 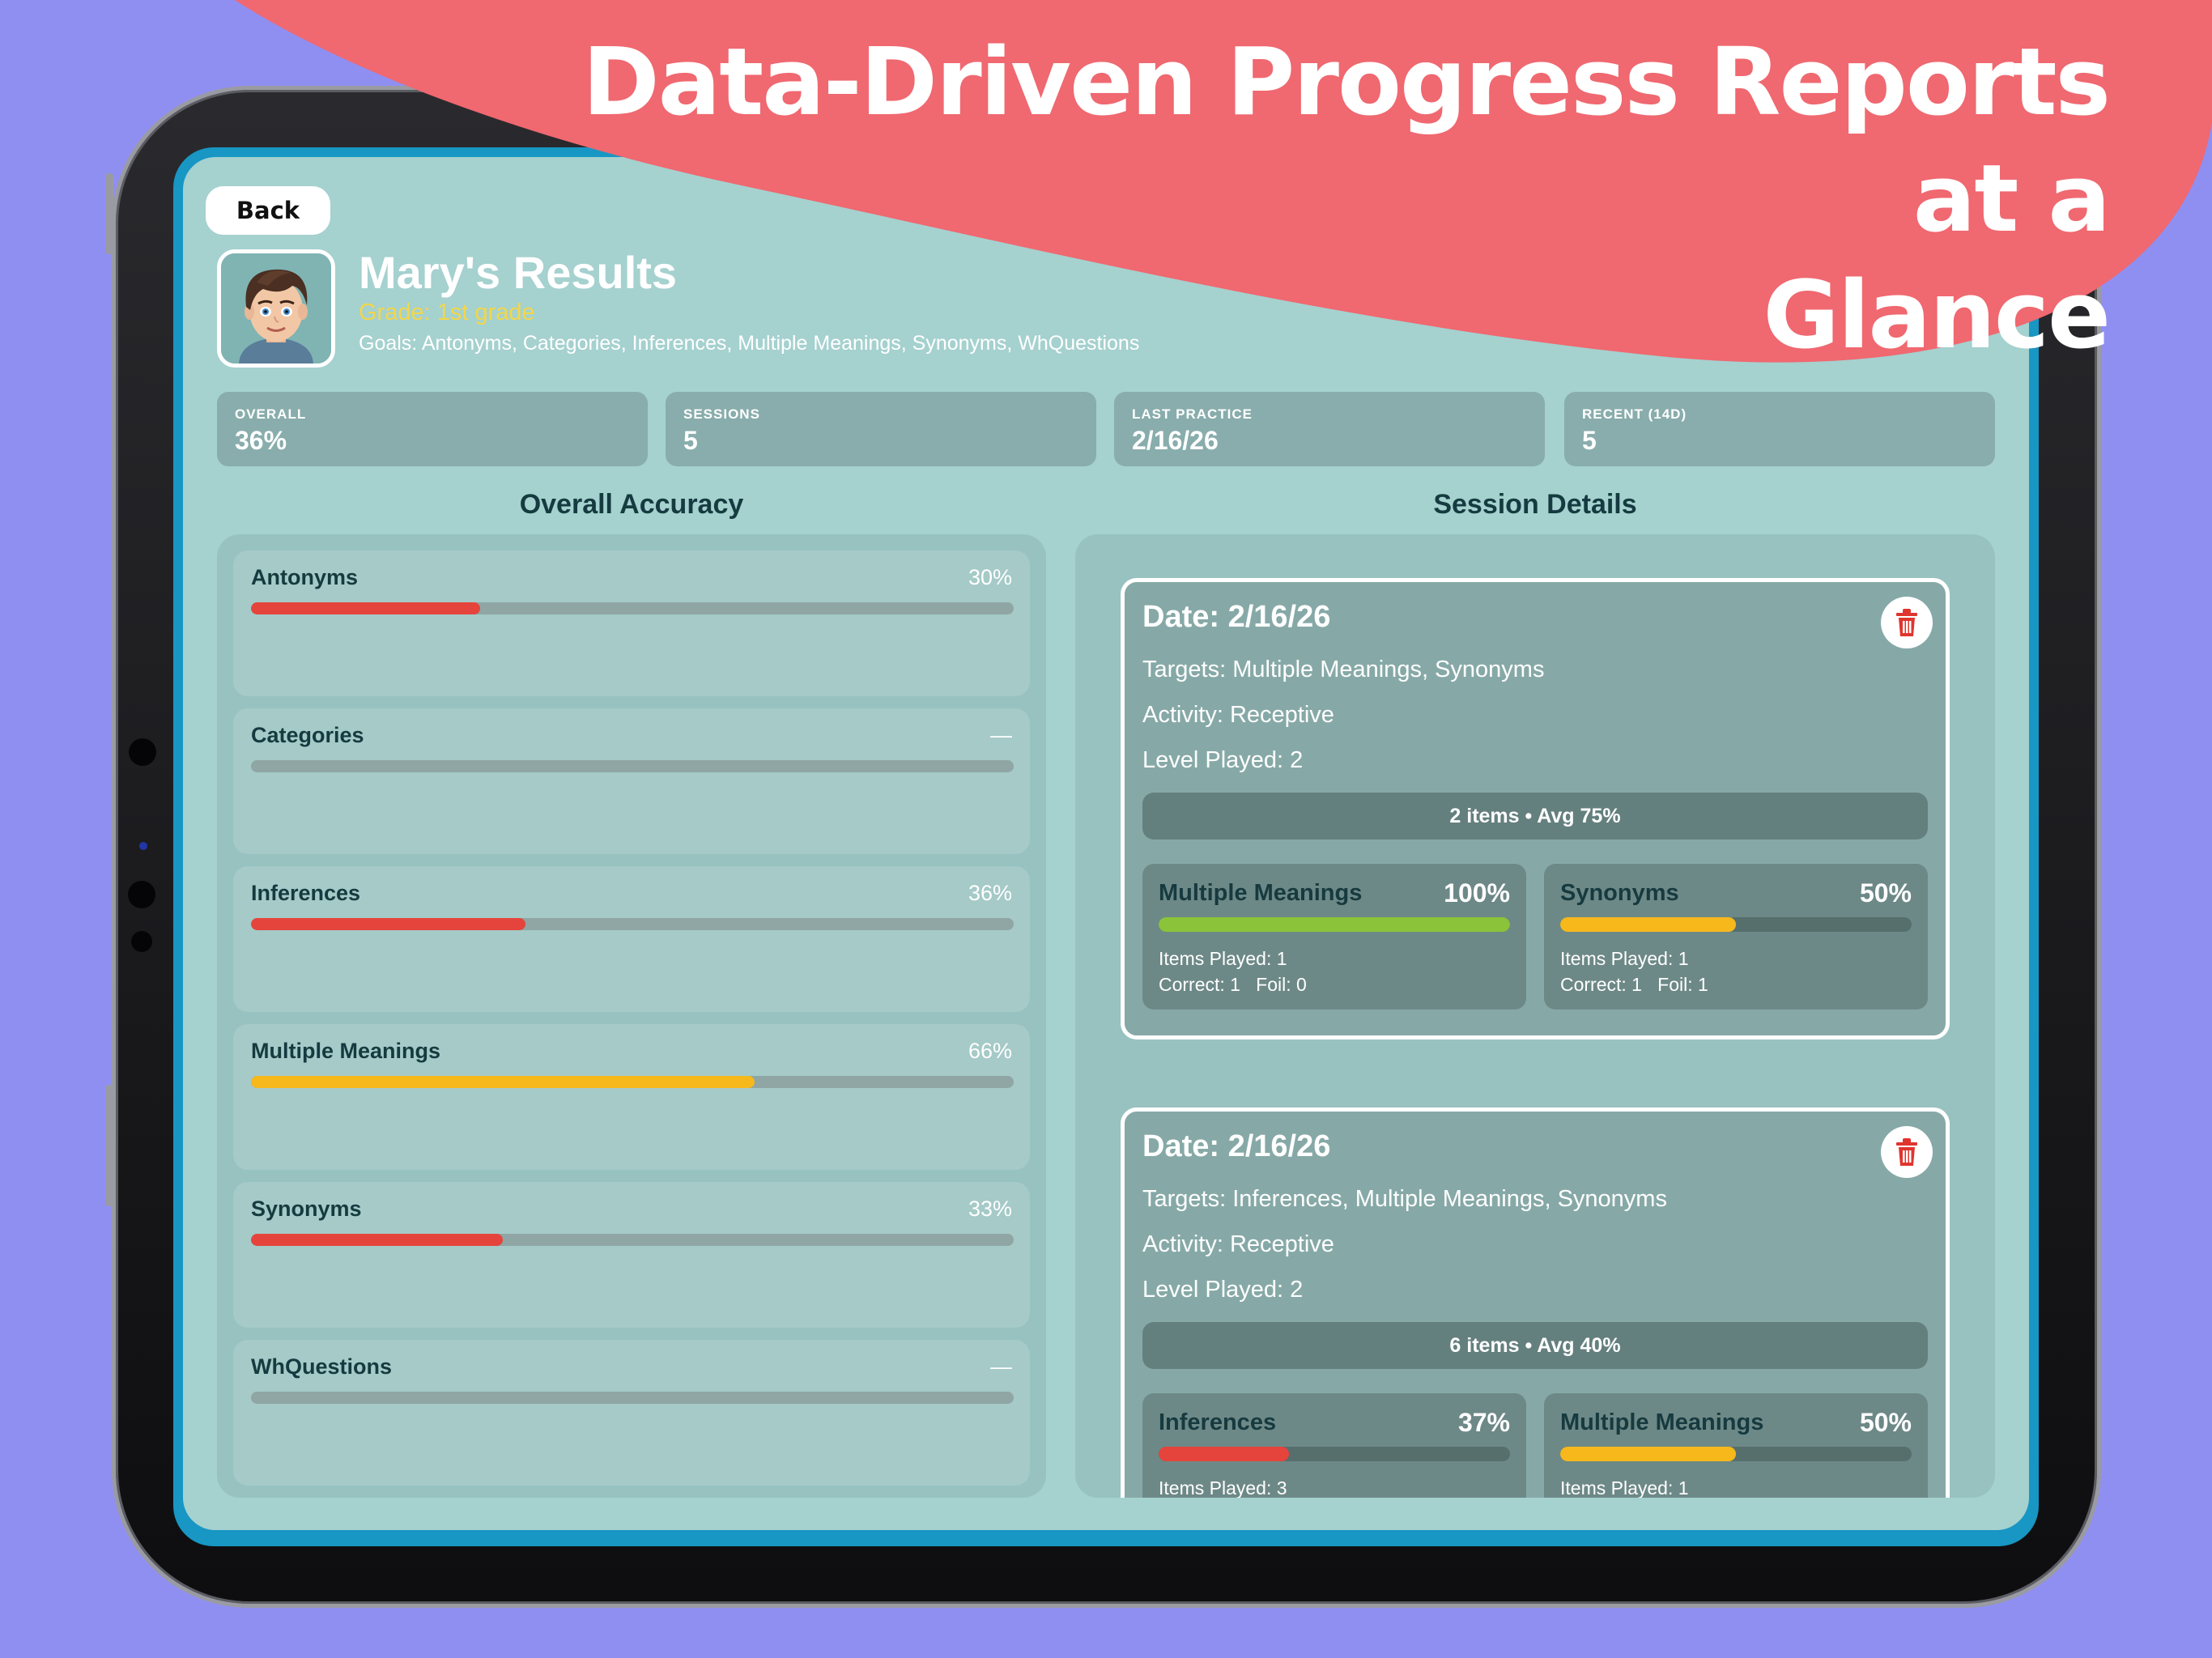 What do you see at coordinates (518, 272) in the screenshot?
I see `page-title: Mary's Results` at bounding box center [518, 272].